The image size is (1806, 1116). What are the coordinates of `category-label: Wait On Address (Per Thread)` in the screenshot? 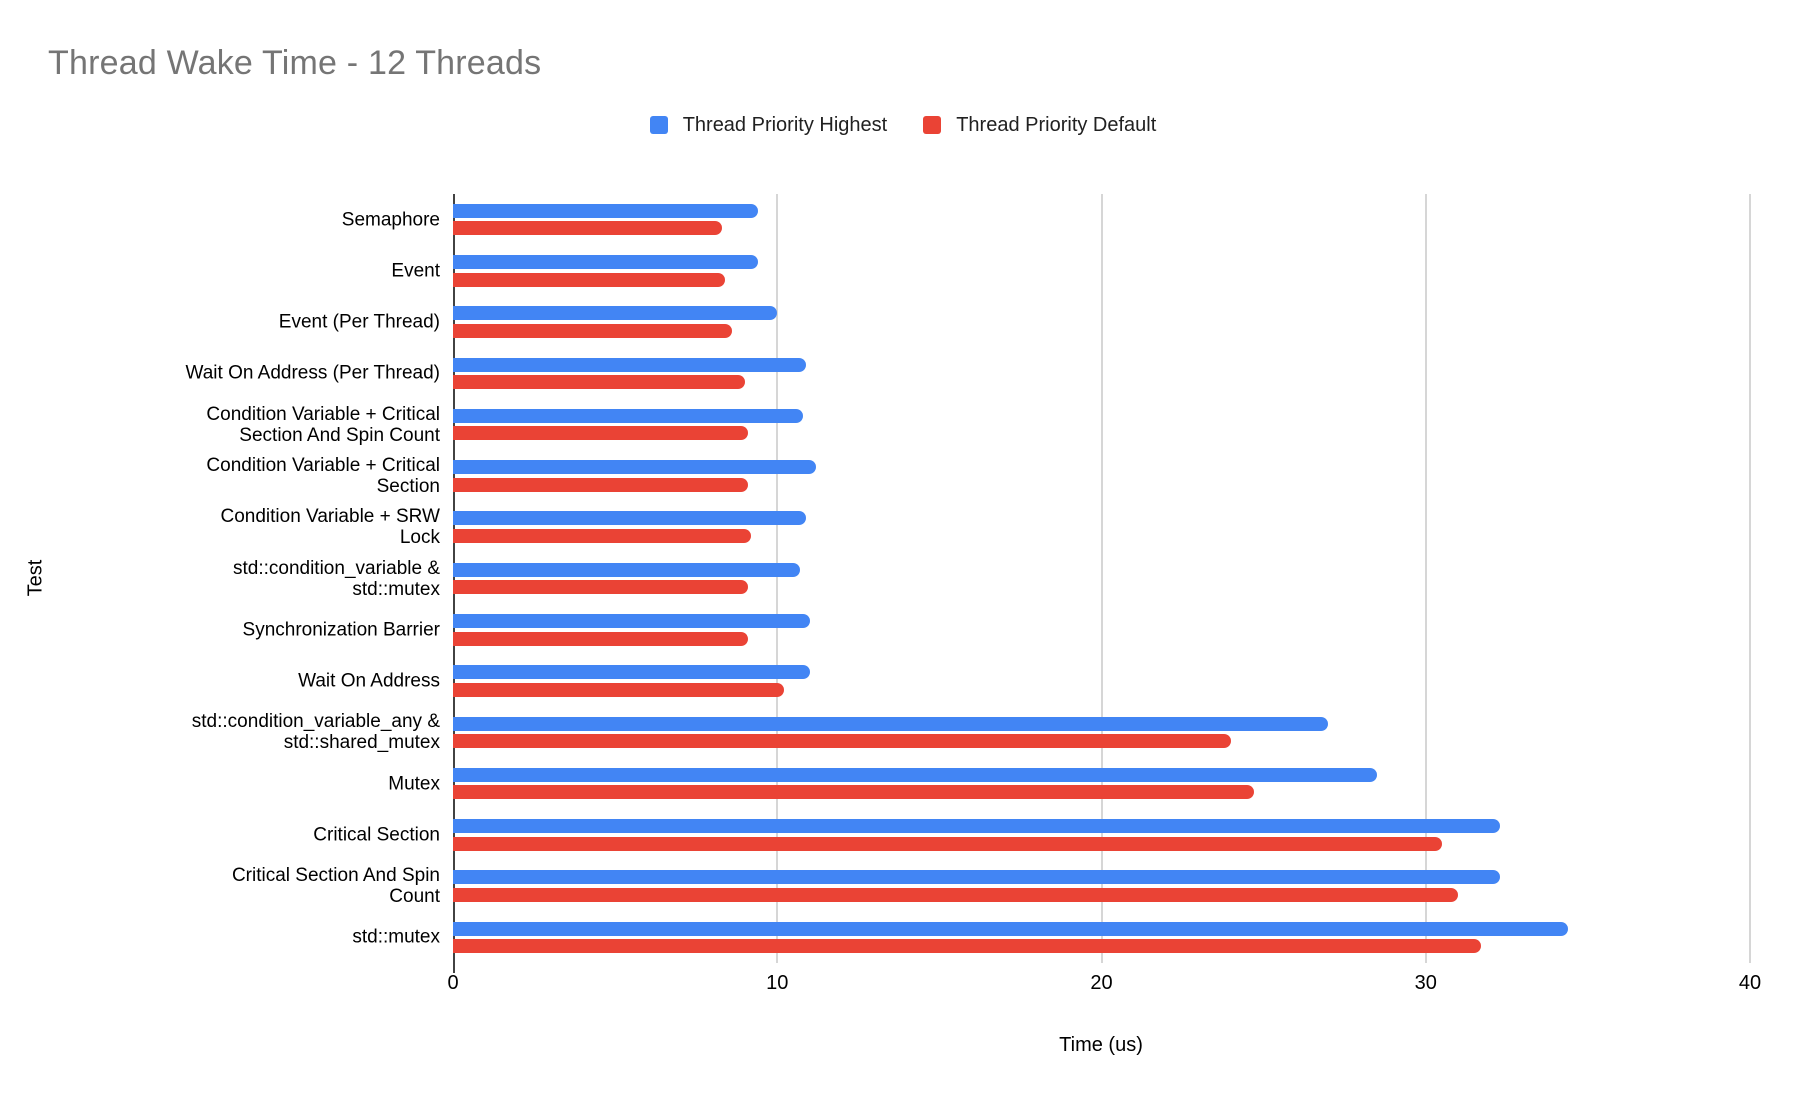 It's located at (313, 373).